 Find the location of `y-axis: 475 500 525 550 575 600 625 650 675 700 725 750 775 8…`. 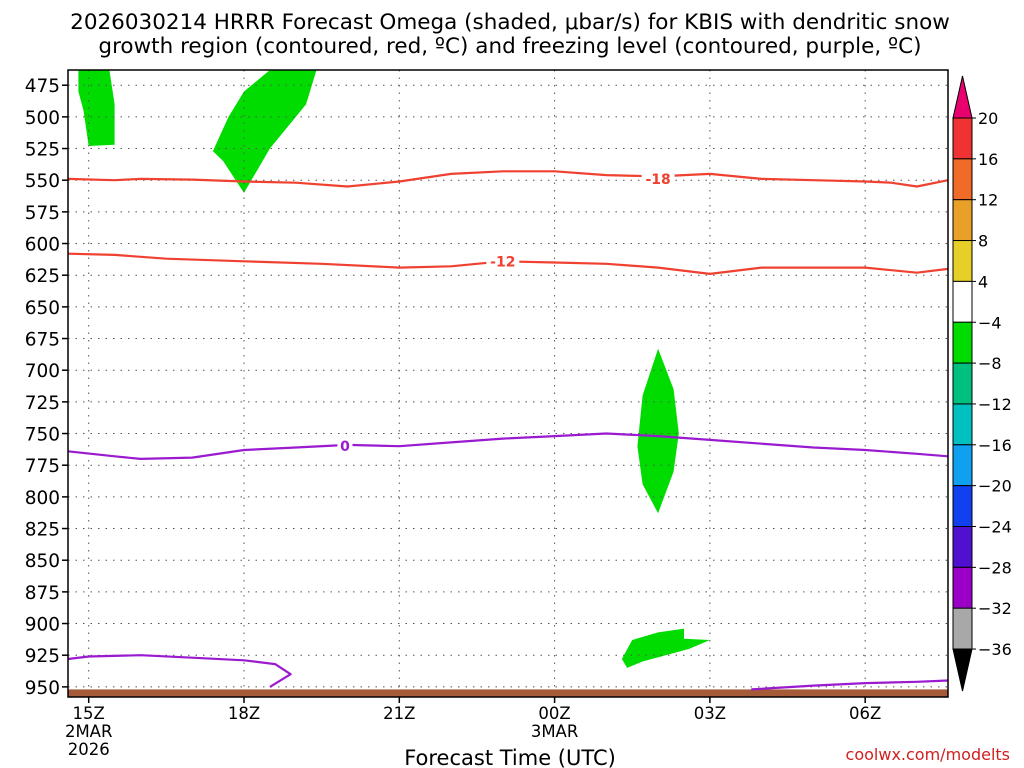

y-axis: 475 500 525 550 575 600 625 650 675 700 725 750 775 8… is located at coordinates (46, 387).